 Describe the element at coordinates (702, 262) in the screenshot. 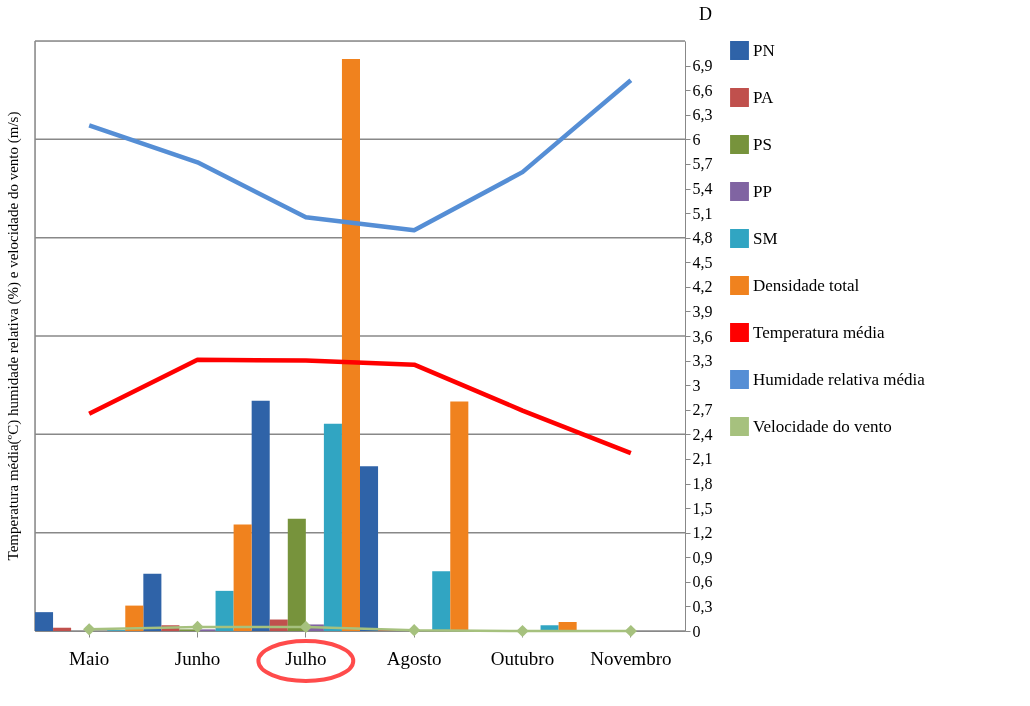

I see `y2-tick-label: 4,5` at that location.